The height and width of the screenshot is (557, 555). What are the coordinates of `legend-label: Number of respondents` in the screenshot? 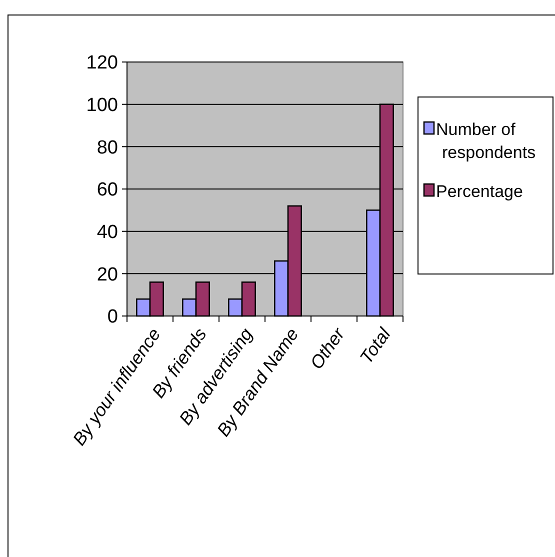 It's located at (486, 141).